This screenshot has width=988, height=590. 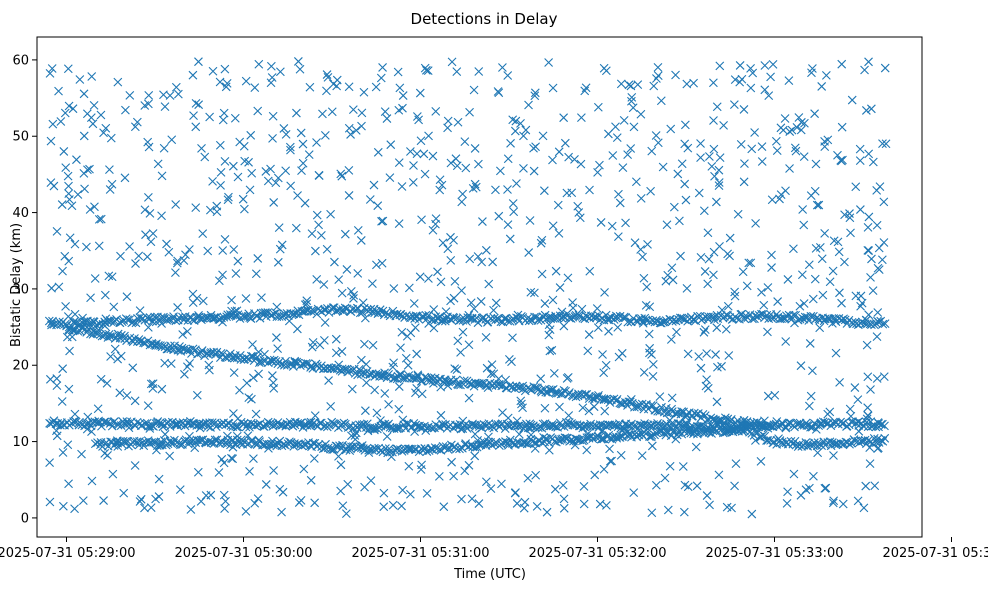 I want to click on x-tick-label: 2025-07-31 05:32:00, so click(x=597, y=553).